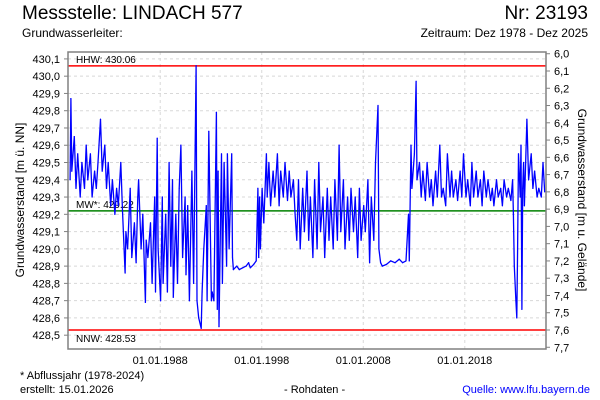 This screenshot has height=400, width=600. What do you see at coordinates (106, 339) in the screenshot?
I see `ref-label-nnw: NNW: 428.53` at bounding box center [106, 339].